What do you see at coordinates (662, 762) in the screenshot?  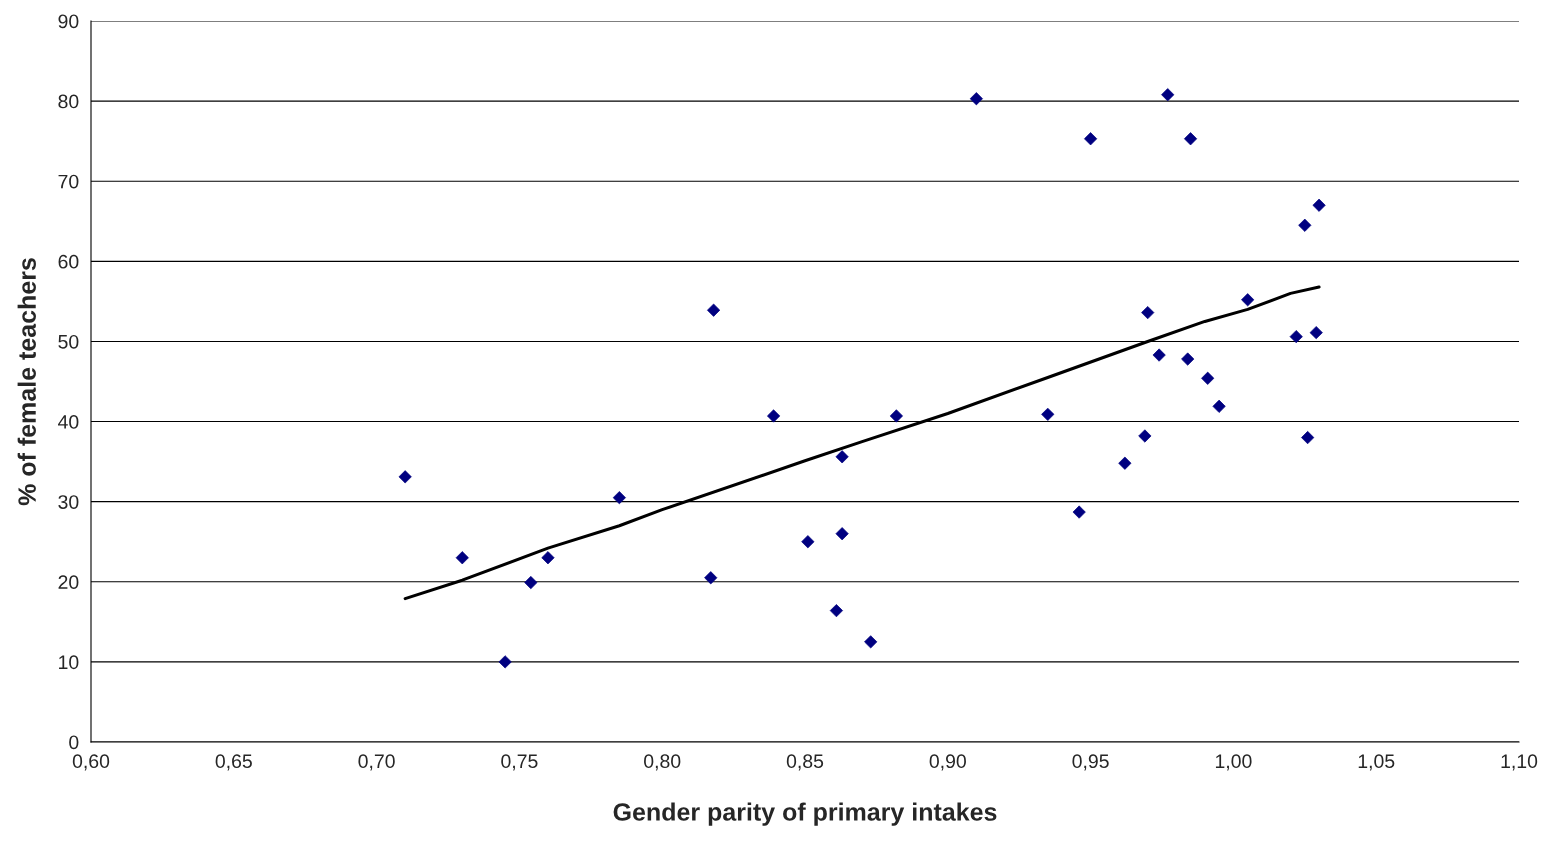 I see `x-tick-label: 0,80` at bounding box center [662, 762].